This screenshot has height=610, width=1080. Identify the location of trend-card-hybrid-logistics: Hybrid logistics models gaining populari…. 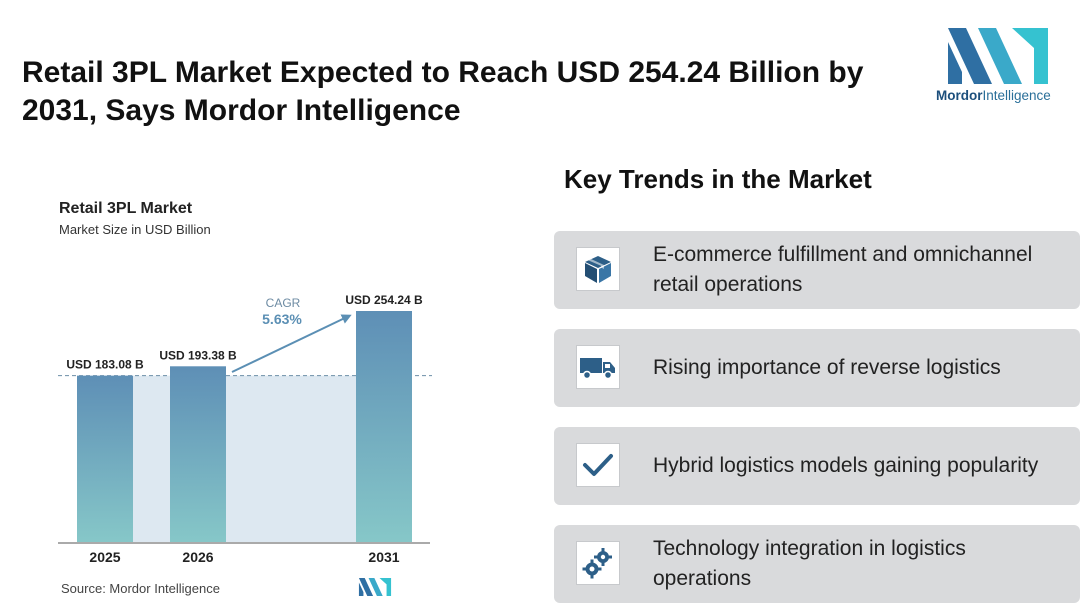
(817, 466).